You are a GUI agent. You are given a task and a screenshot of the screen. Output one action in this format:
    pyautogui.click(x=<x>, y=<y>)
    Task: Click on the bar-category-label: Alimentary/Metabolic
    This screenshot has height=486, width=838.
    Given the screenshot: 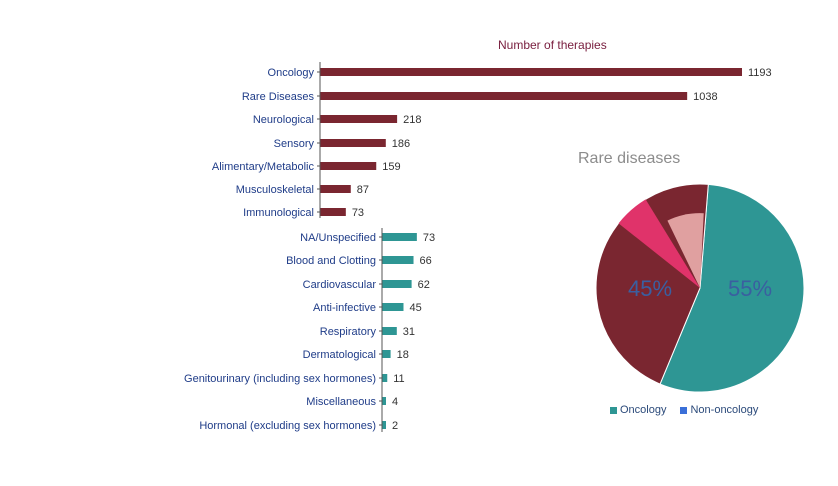 What is the action you would take?
    pyautogui.click(x=263, y=167)
    